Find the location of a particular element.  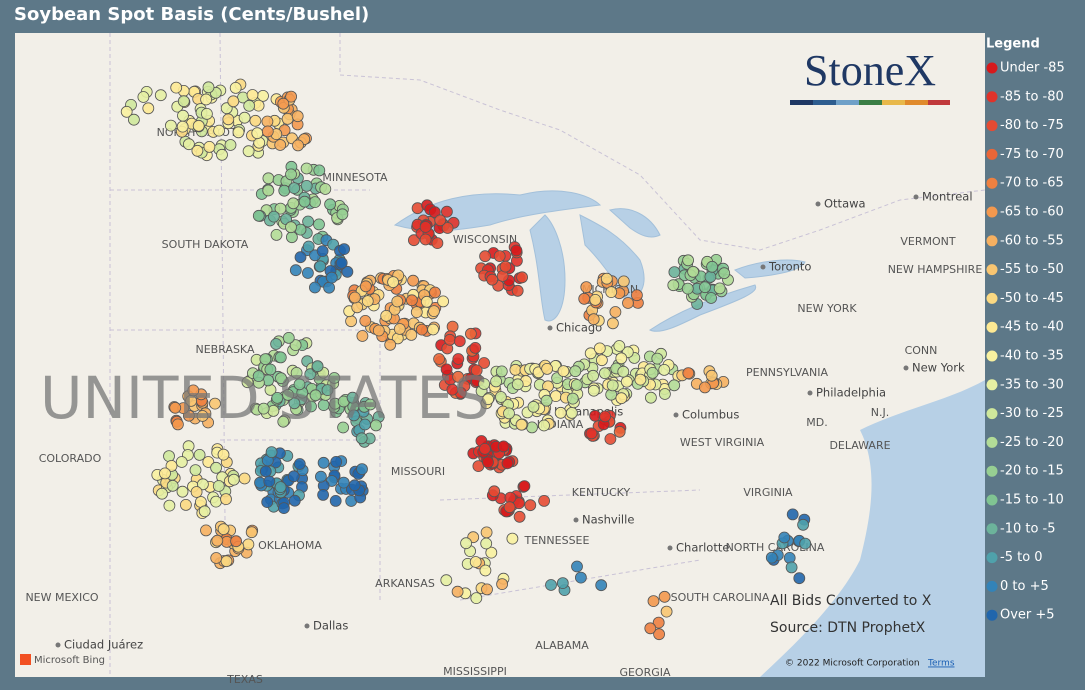

legend-label: 0 to +5 is located at coordinates (1024, 586).